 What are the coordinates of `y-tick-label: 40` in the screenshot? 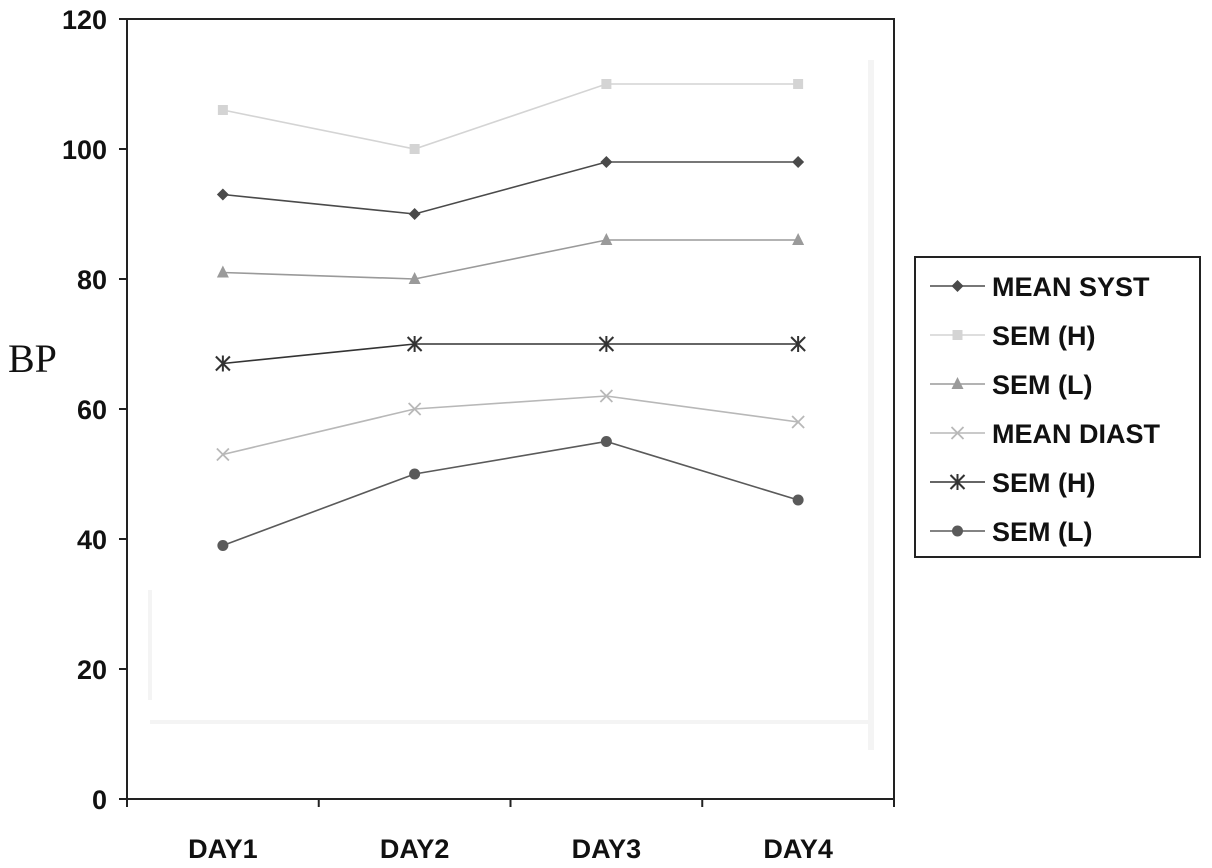 It's located at (92, 540).